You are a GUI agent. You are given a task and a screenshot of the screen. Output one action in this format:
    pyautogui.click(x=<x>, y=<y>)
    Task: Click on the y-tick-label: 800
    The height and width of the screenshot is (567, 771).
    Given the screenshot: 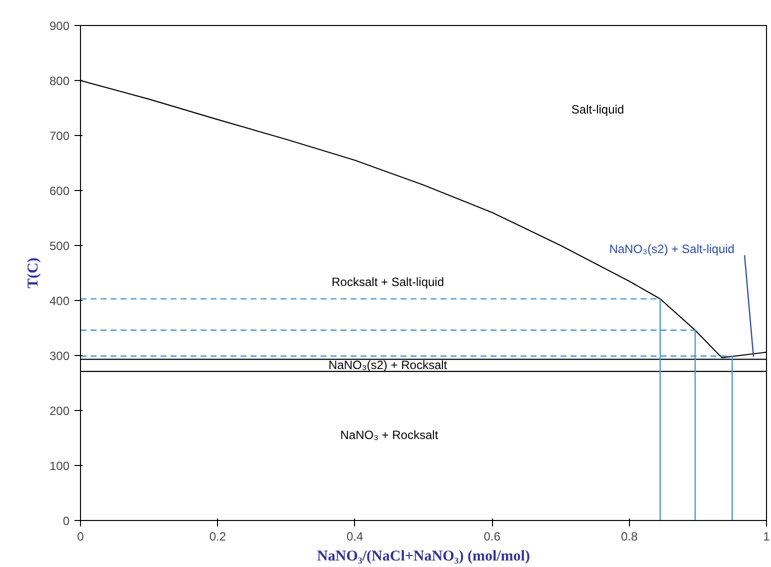 What is the action you would take?
    pyautogui.click(x=59, y=81)
    